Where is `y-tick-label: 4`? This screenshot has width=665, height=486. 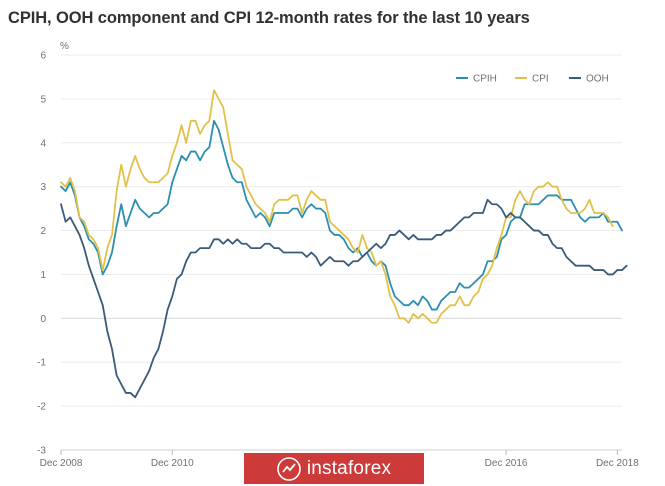
y-tick-label: 4 is located at coordinates (43, 143).